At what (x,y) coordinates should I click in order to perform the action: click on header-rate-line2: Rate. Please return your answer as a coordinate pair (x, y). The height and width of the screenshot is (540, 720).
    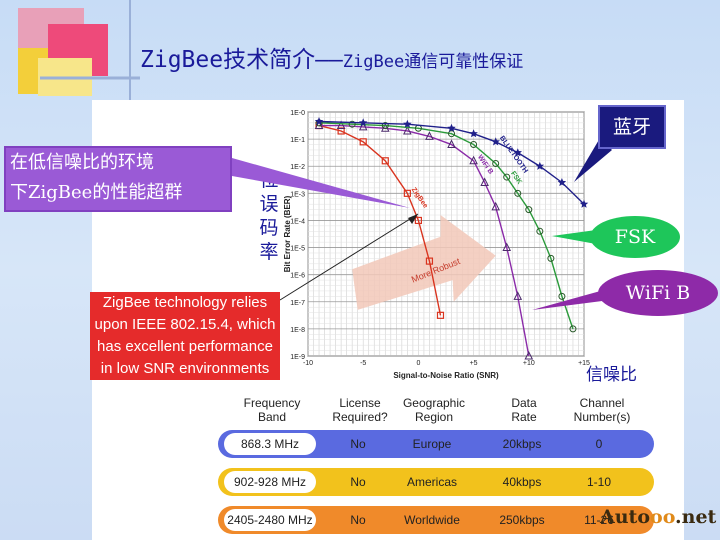
    Looking at the image, I should click on (524, 417).